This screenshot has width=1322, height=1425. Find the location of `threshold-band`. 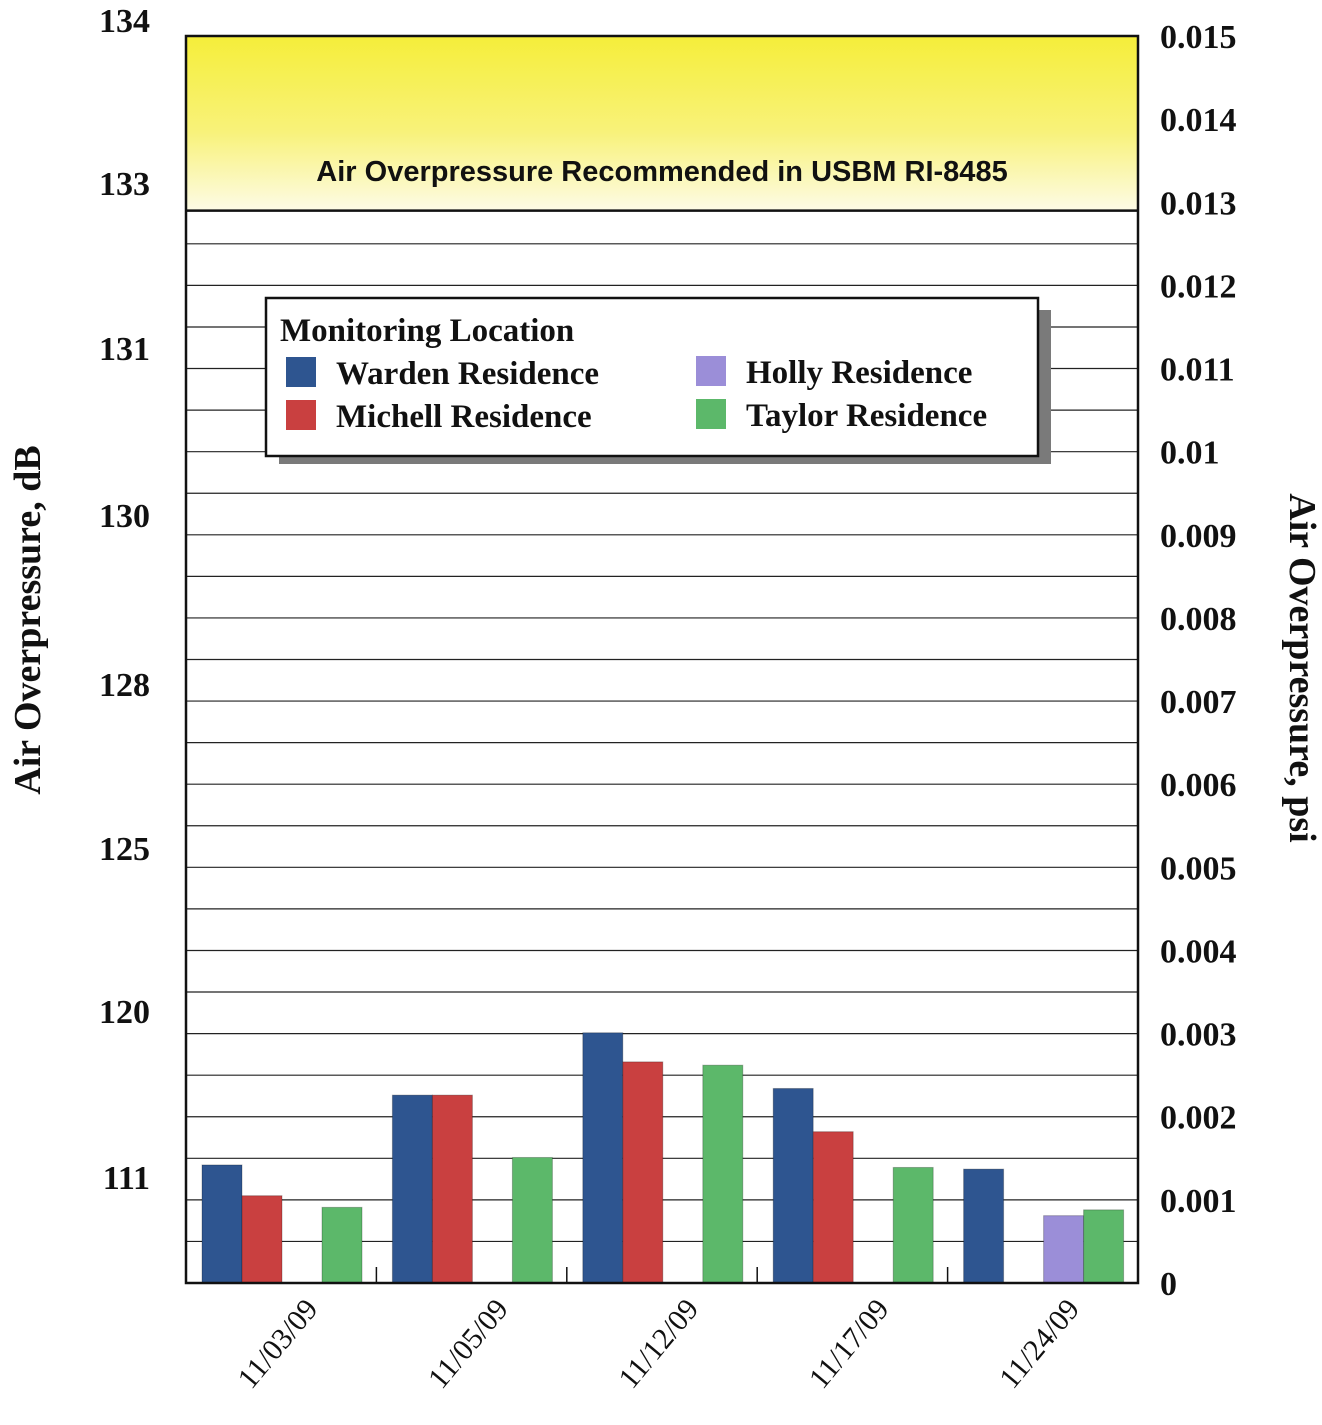

threshold-band is located at coordinates (662, 123).